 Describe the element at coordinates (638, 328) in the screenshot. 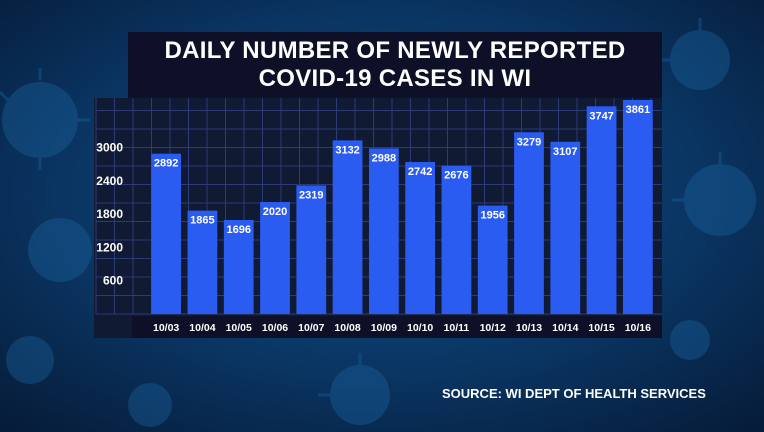

I see `x-tick-label: 10/16` at that location.